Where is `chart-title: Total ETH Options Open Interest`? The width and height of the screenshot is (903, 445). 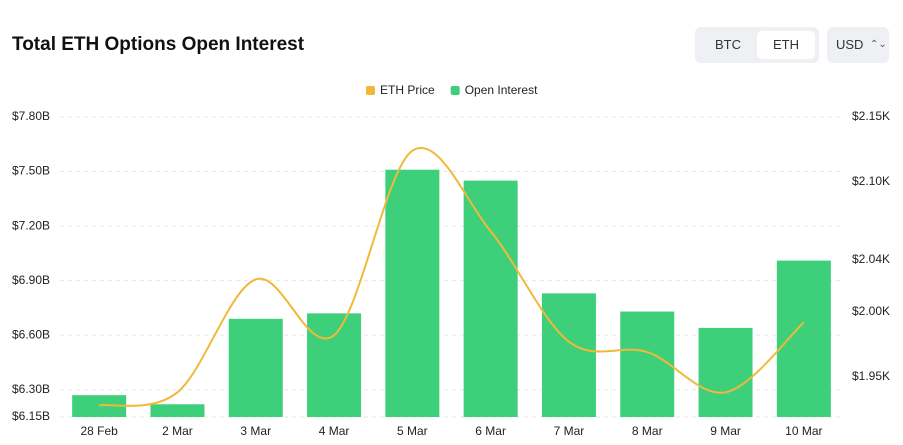
chart-title: Total ETH Options Open Interest is located at coordinates (158, 44).